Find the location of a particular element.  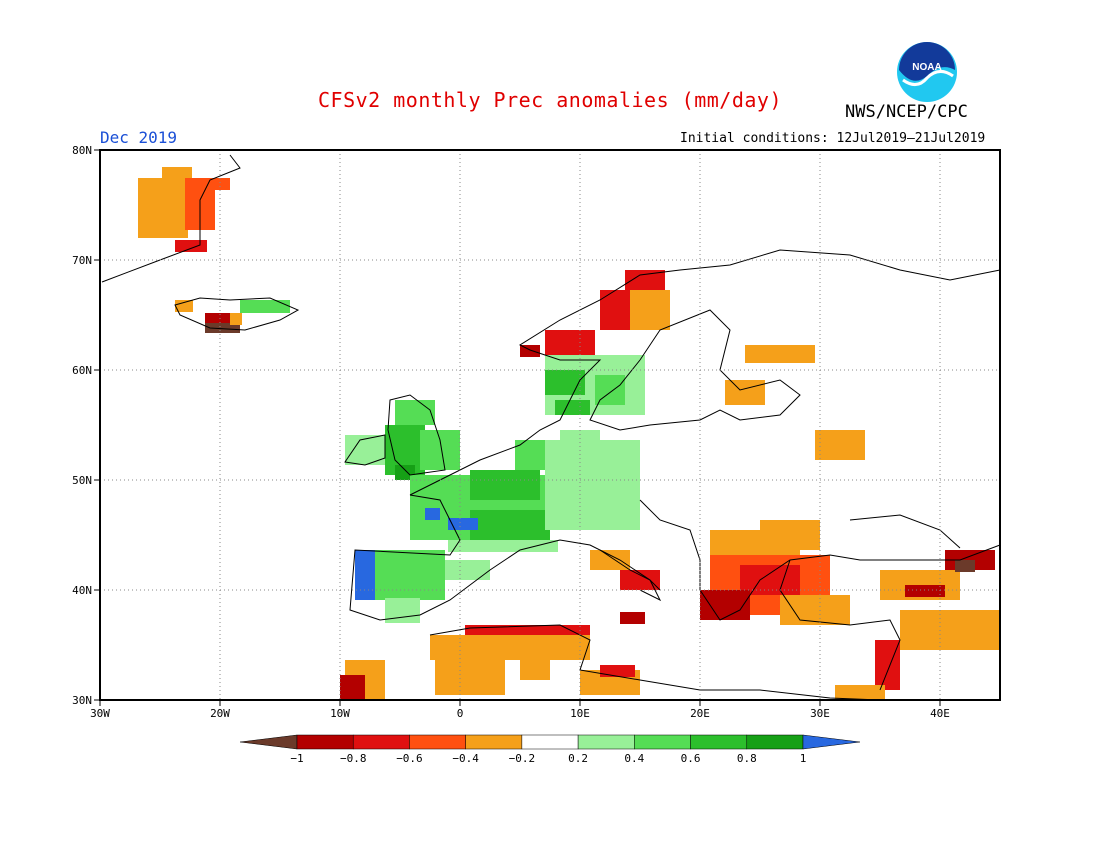

legend-tick-label: 0.2 is located at coordinates (578, 758).